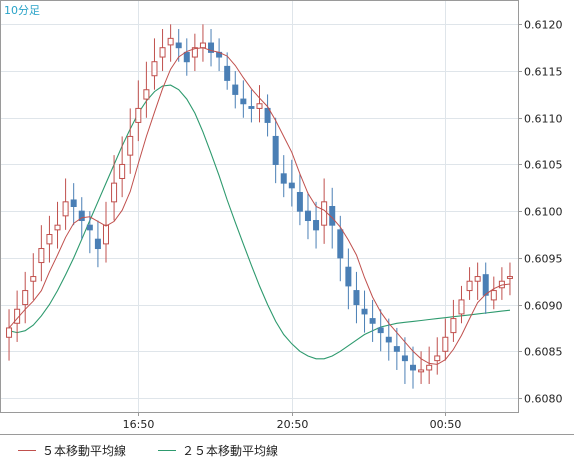  I want to click on legend-swatch-ma5, so click(27, 450).